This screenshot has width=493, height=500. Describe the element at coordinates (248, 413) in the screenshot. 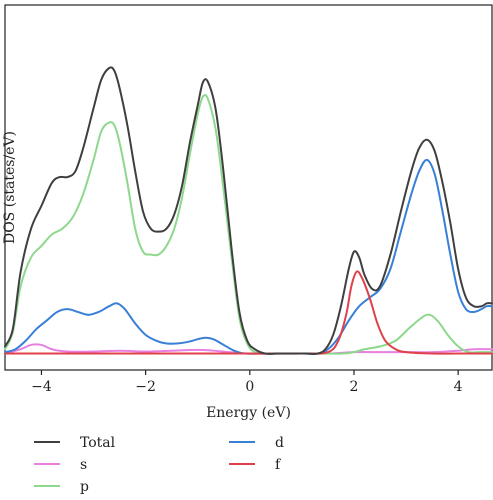

I see `x-axis-label: Energy (eV)` at that location.